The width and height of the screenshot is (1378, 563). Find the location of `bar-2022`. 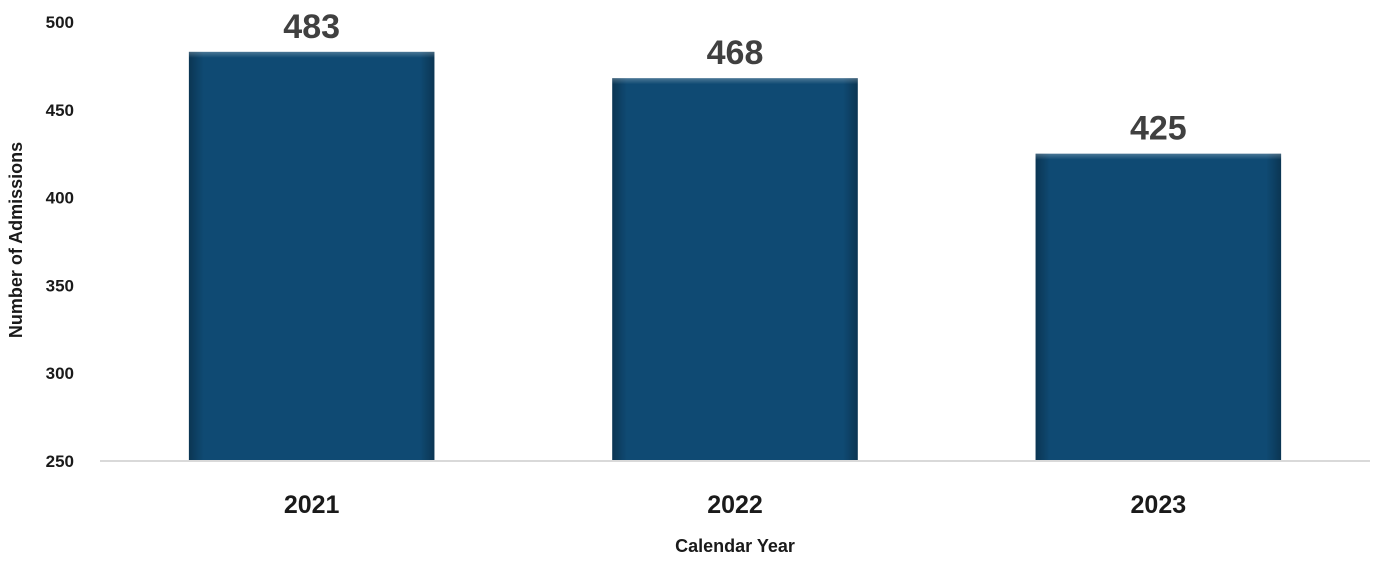

bar-2022 is located at coordinates (735, 269).